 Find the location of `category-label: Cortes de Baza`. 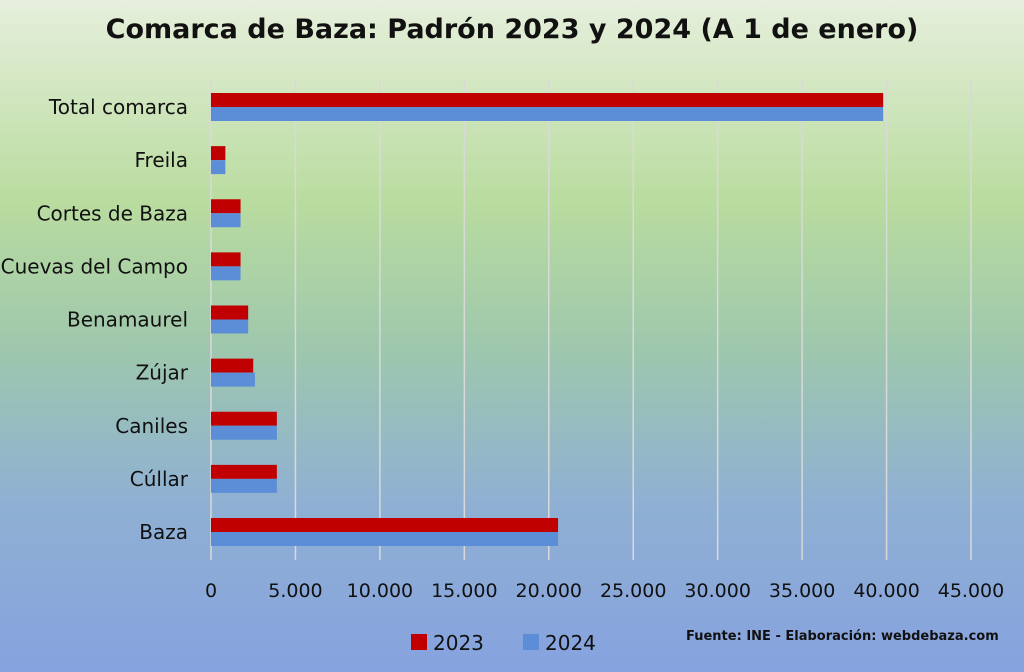

category-label: Cortes de Baza is located at coordinates (112, 213).